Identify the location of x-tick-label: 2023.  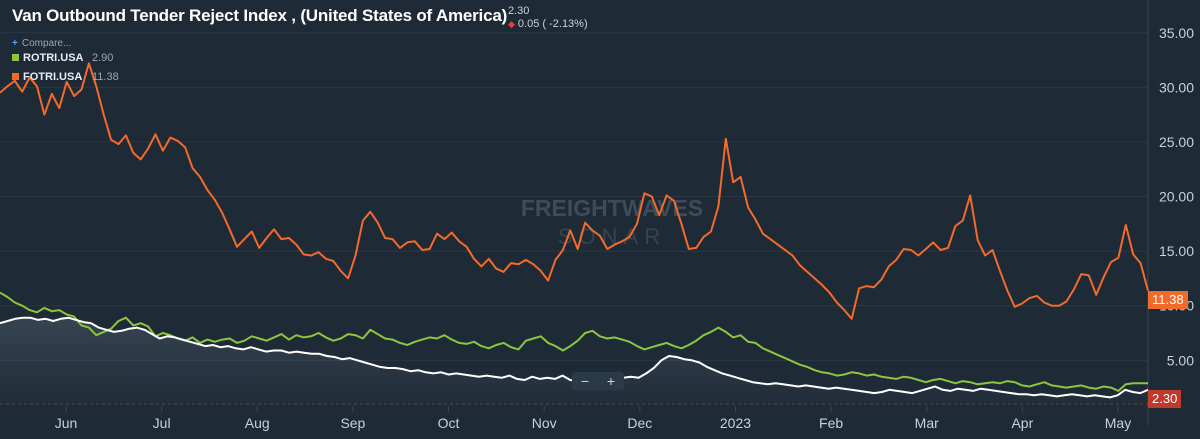
(735, 423).